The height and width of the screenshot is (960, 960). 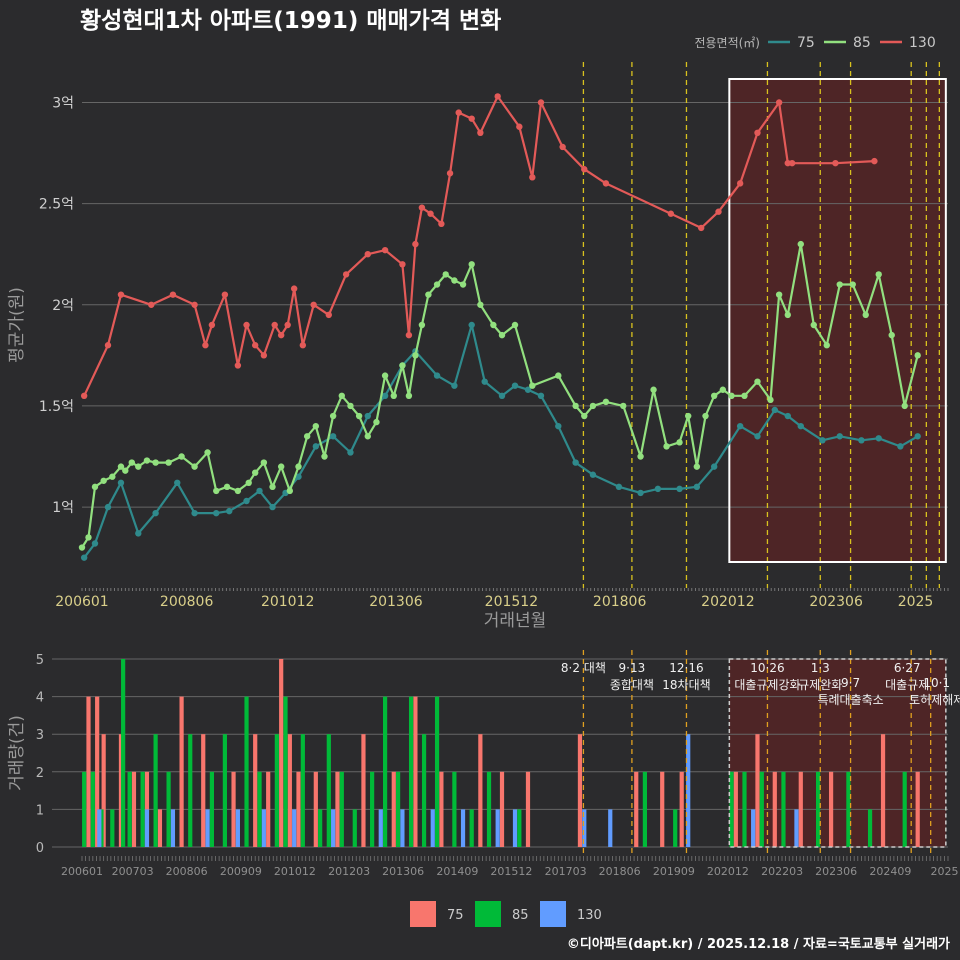 I want to click on policy-annotation: 대출규제, so click(x=907, y=685).